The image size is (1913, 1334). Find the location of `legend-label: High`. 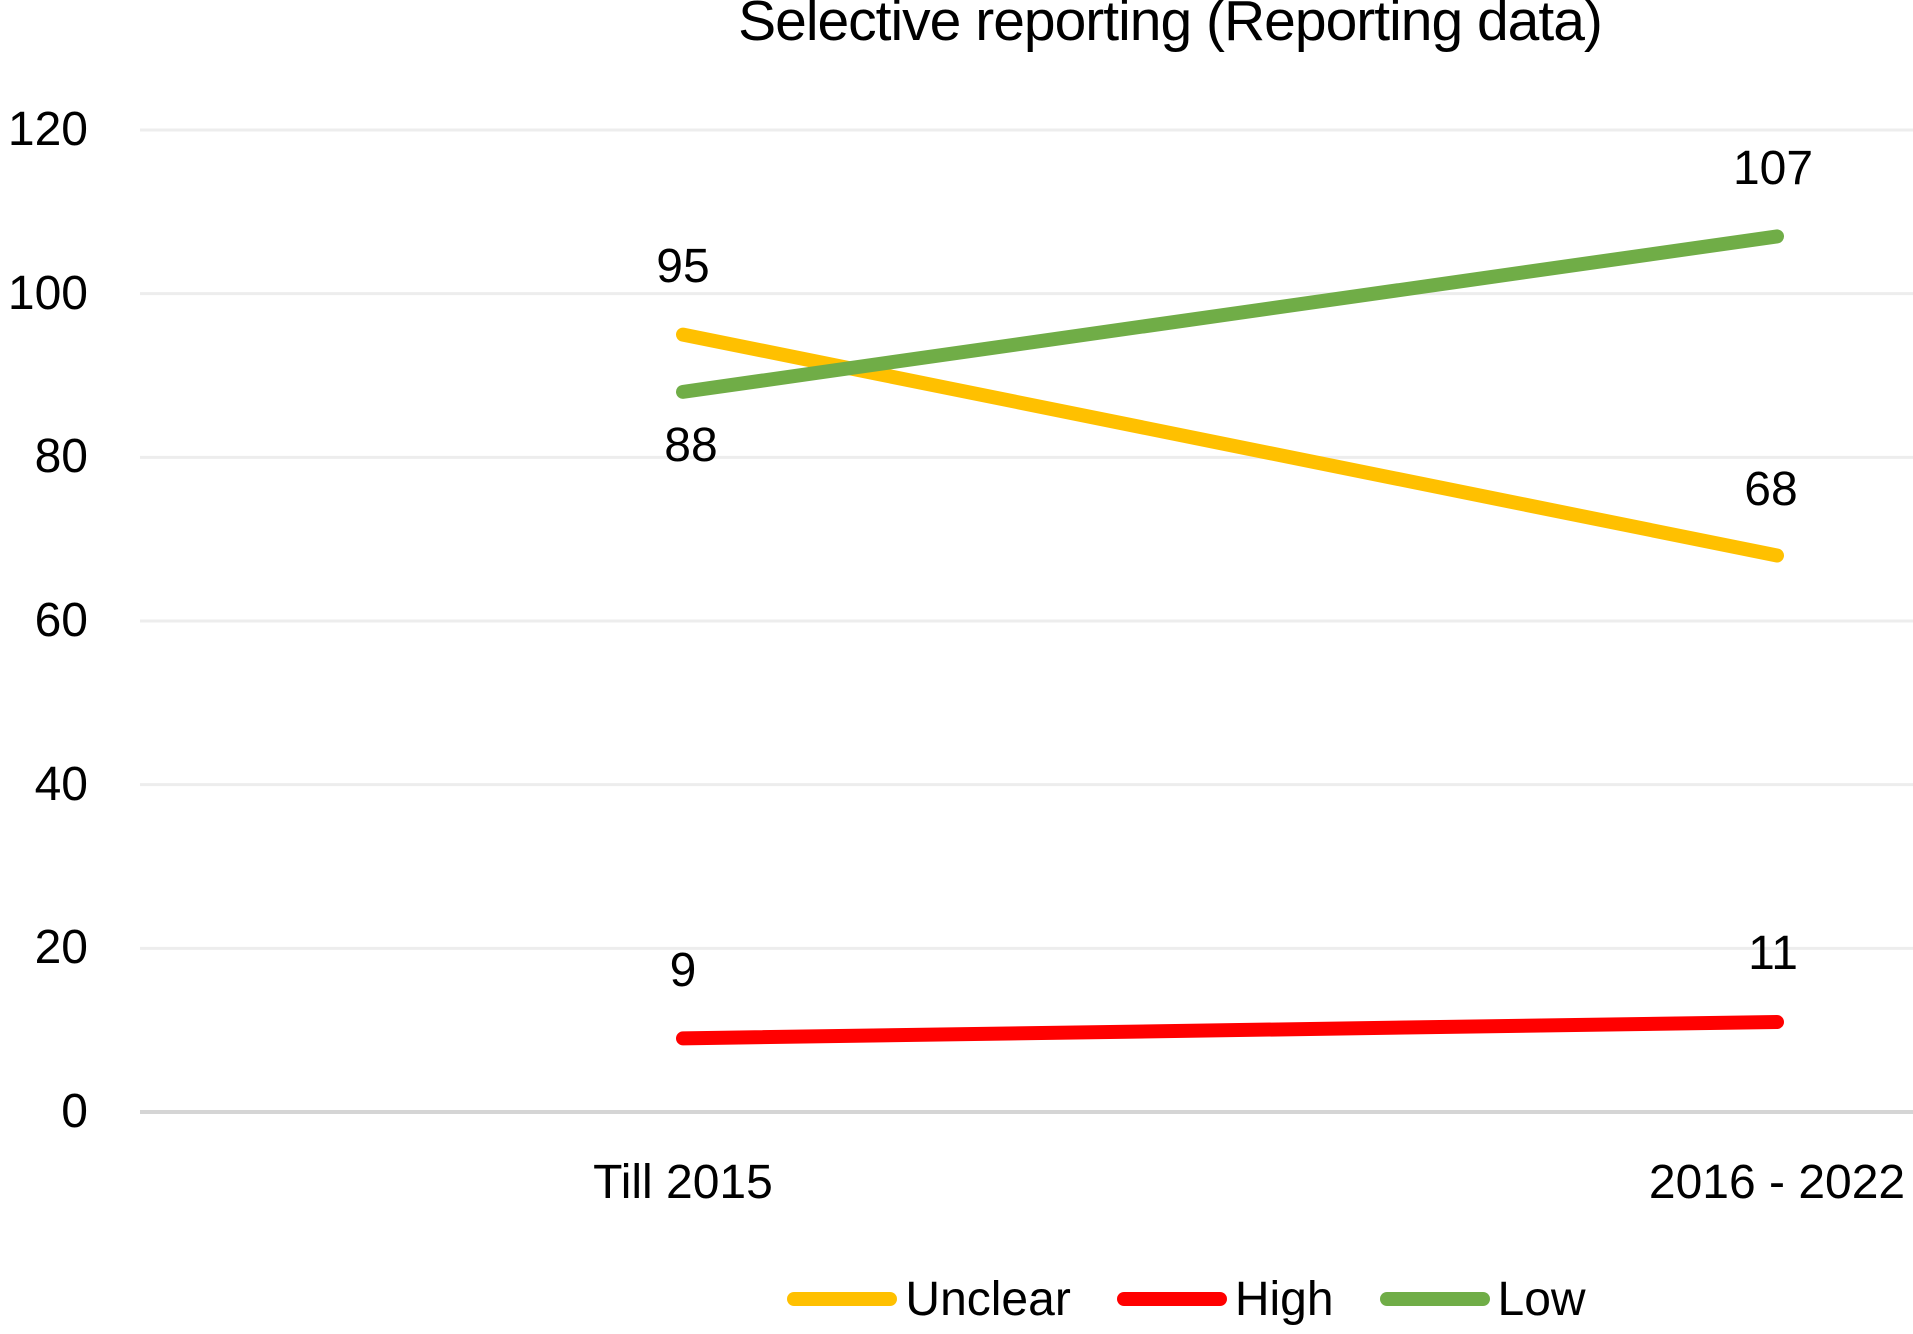

legend-label: High is located at coordinates (1284, 1299).